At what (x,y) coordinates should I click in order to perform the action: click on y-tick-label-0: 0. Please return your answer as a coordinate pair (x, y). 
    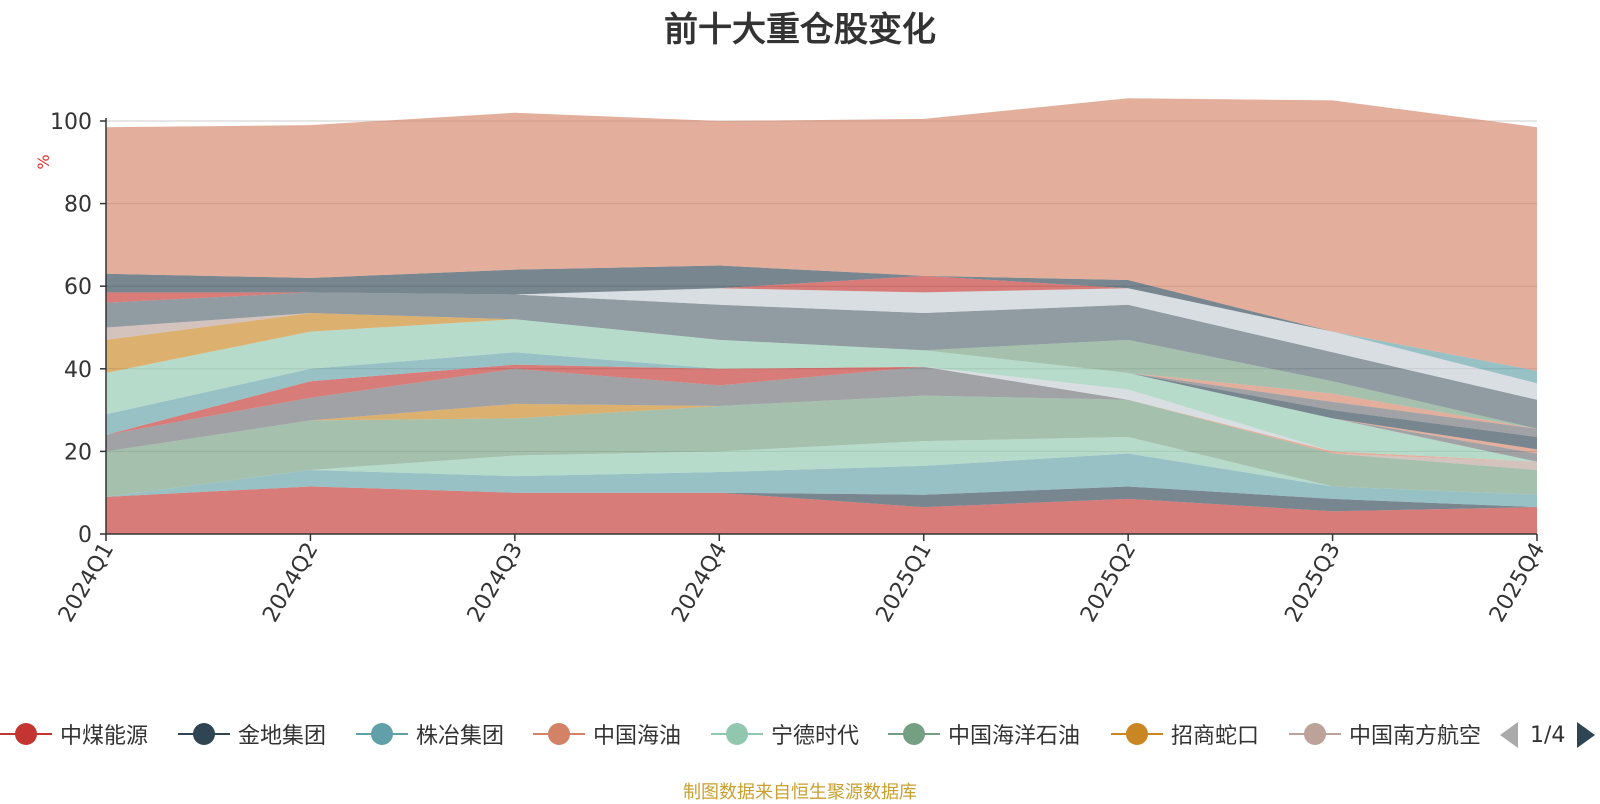
    Looking at the image, I should click on (85, 535).